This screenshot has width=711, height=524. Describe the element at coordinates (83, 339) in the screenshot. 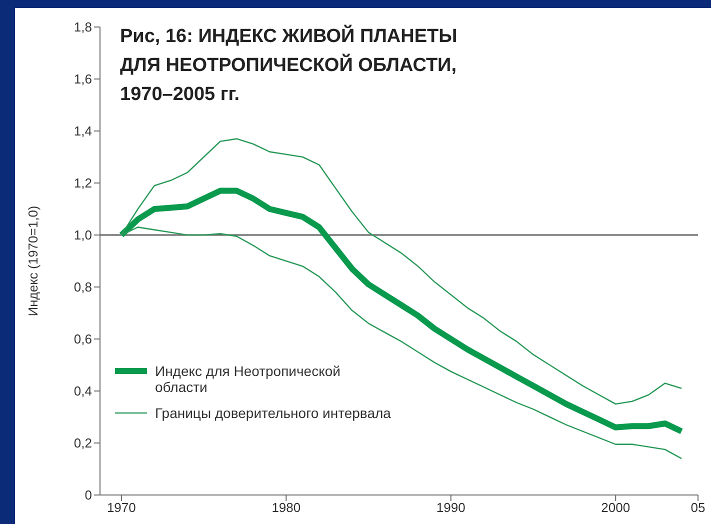

I see `y-tick-label: 0,6` at that location.